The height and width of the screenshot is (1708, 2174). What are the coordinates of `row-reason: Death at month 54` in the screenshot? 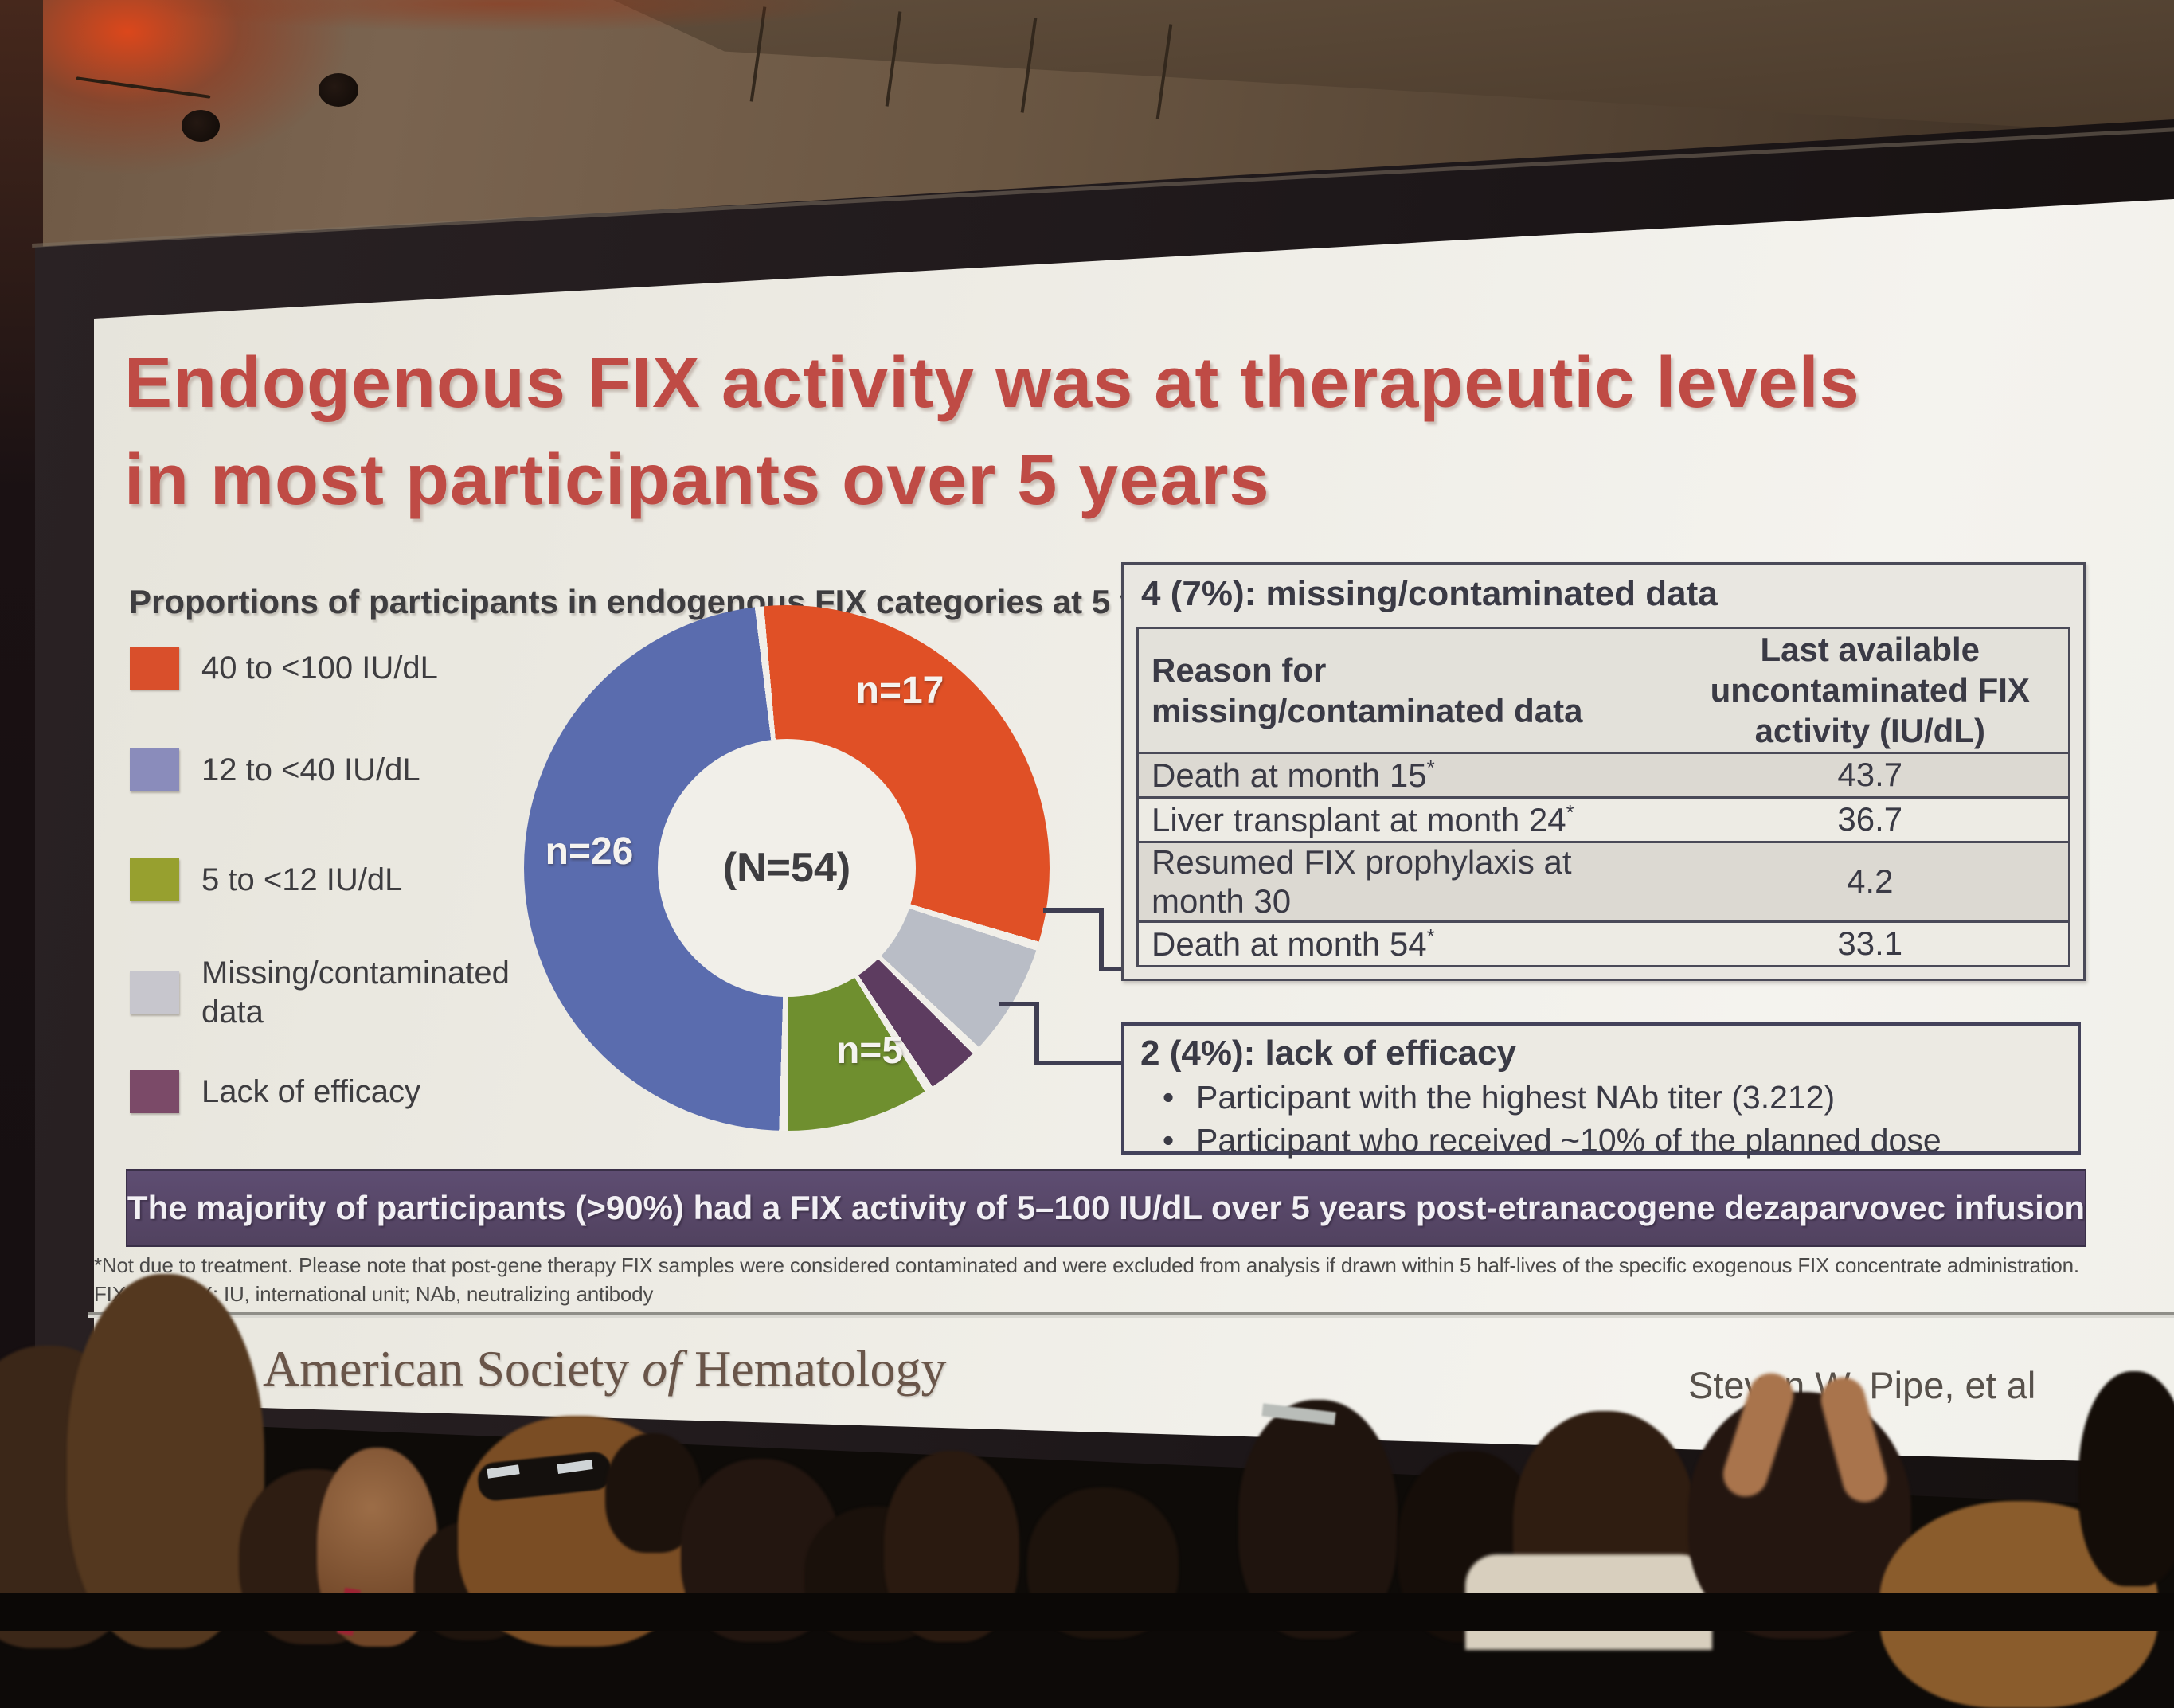 It's located at (1289, 943).